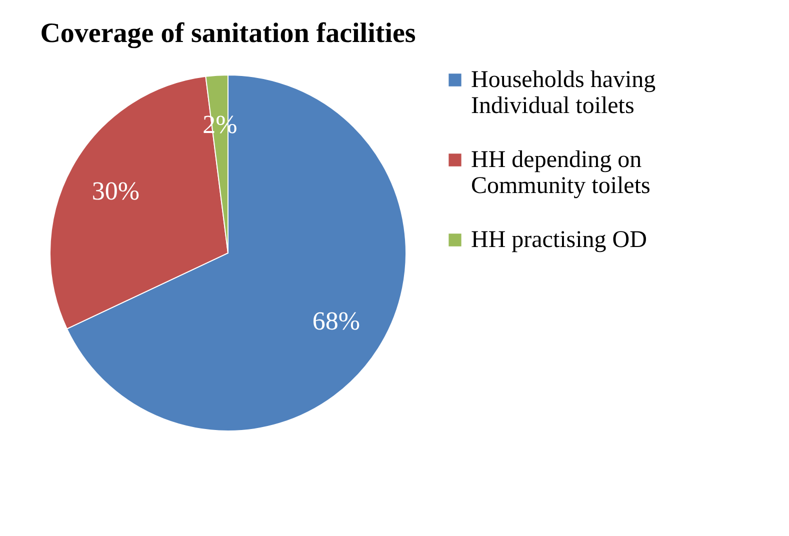 The height and width of the screenshot is (536, 789). I want to click on data-label: 68%, so click(336, 321).